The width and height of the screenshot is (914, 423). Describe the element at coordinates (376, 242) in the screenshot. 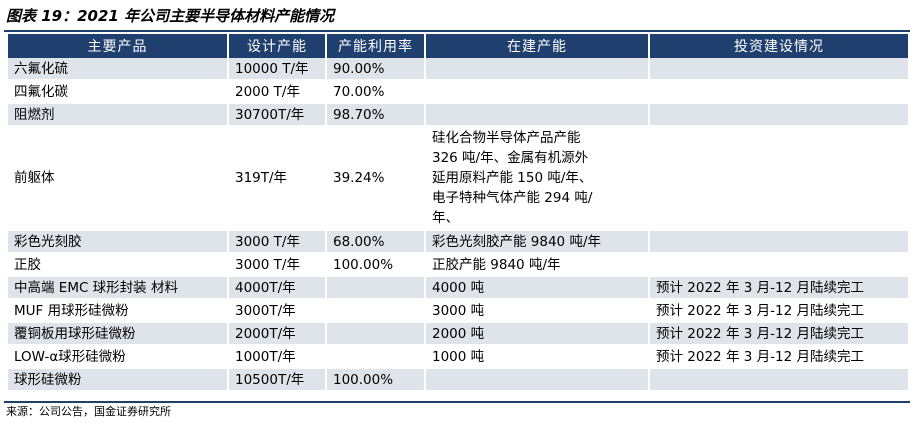

I see `cell-utilization: 68.00%` at that location.